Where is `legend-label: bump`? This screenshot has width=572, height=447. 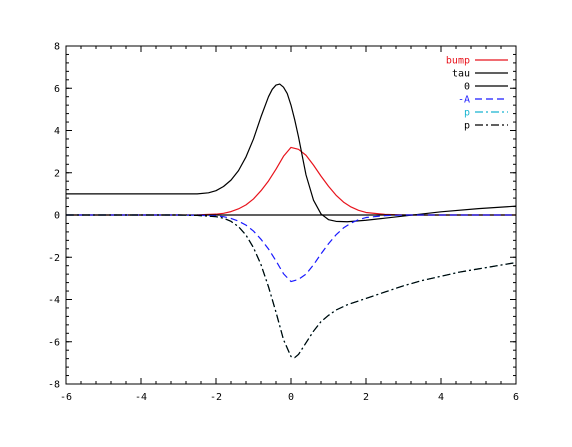 legend-label: bump is located at coordinates (458, 61).